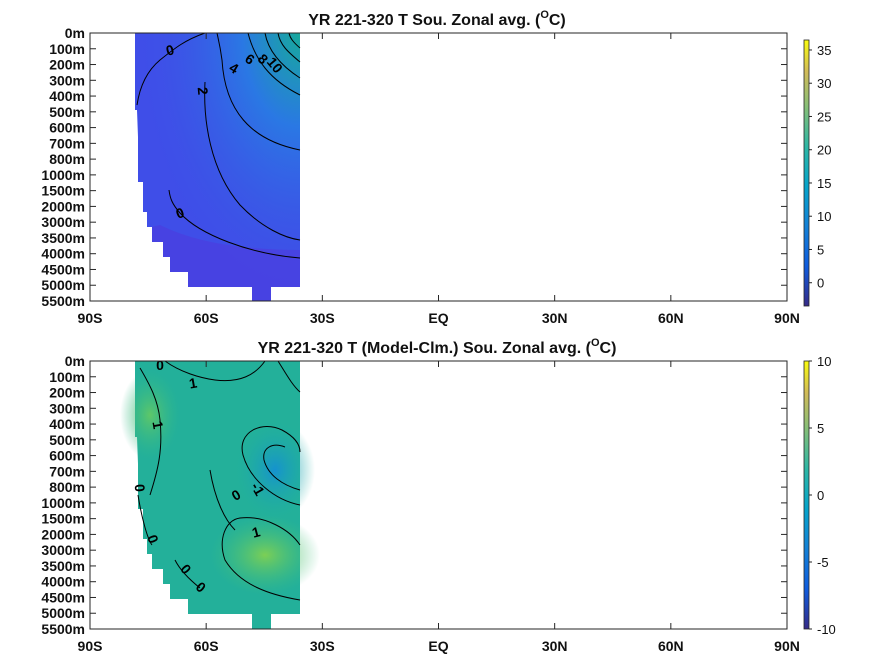 Image resolution: width=875 pixels, height=656 pixels. What do you see at coordinates (824, 150) in the screenshot?
I see `colorbar-tick-label: 20` at bounding box center [824, 150].